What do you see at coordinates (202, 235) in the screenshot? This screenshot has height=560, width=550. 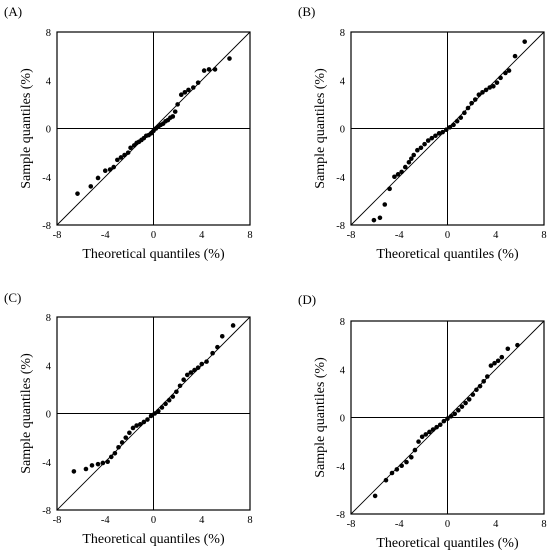 I see `x-tick-label: 4` at bounding box center [202, 235].